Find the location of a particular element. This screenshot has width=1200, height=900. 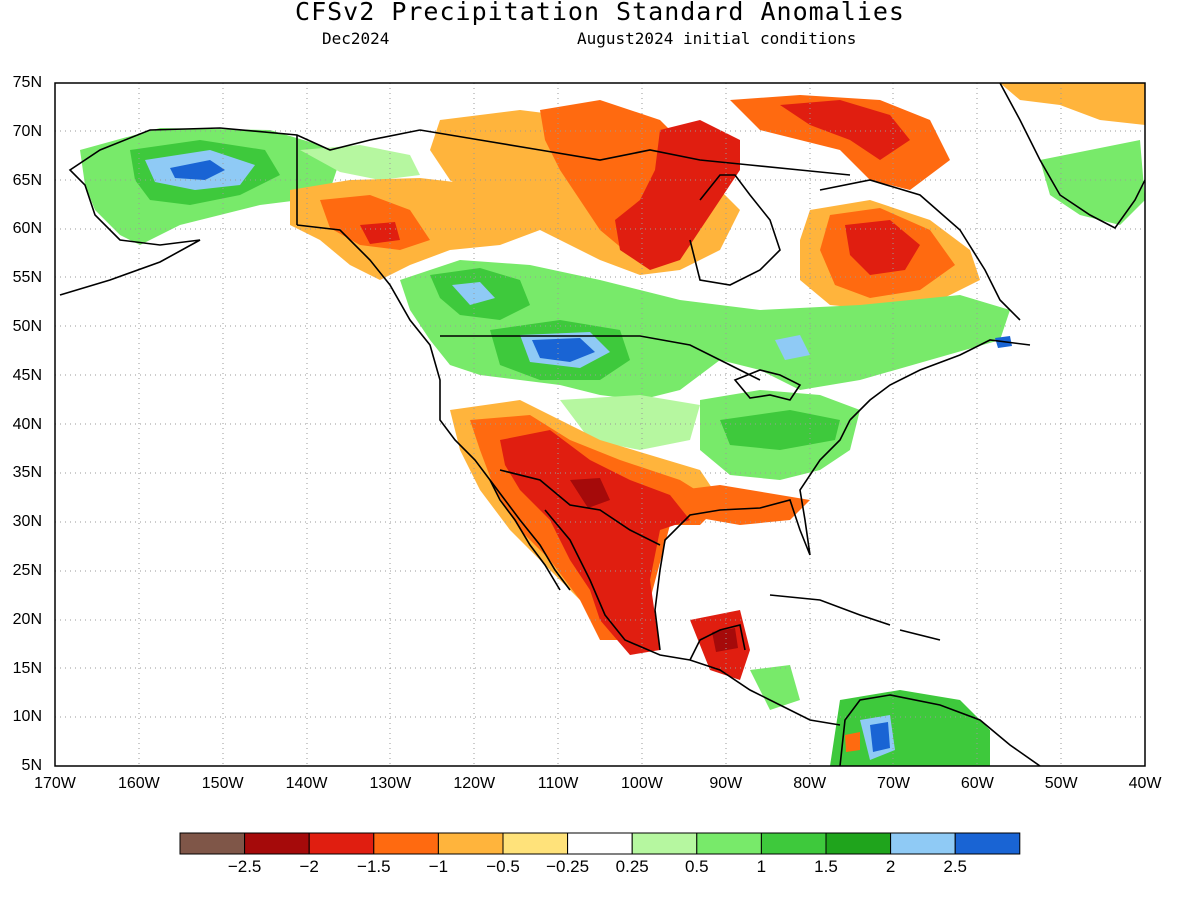

yucatan is located at coordinates (717, 642).